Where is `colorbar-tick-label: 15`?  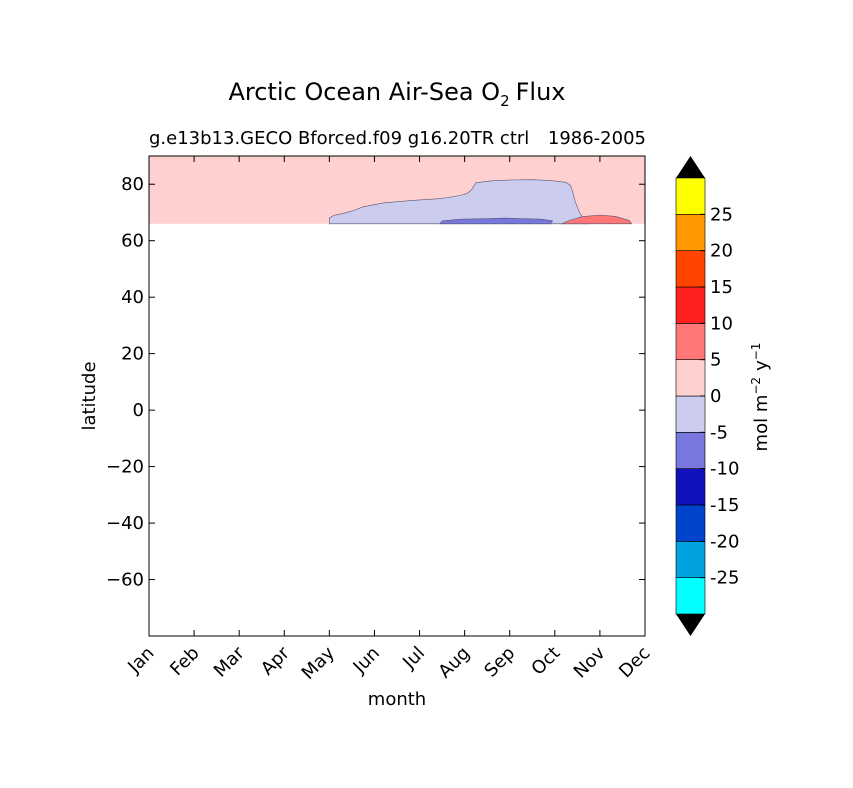 colorbar-tick-label: 15 is located at coordinates (721, 287).